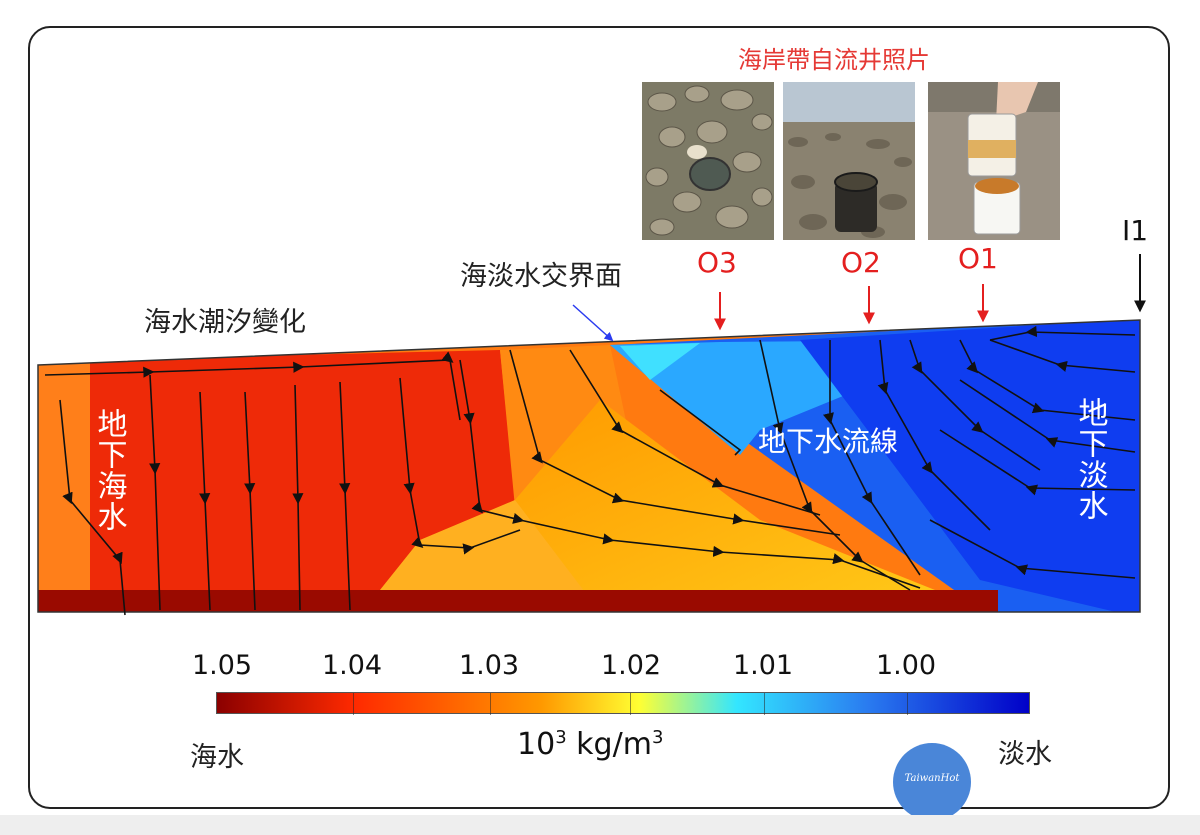 The width and height of the screenshot is (1200, 835). Describe the element at coordinates (352, 665) in the screenshot. I see `cb-tick-label: 1.04` at that location.